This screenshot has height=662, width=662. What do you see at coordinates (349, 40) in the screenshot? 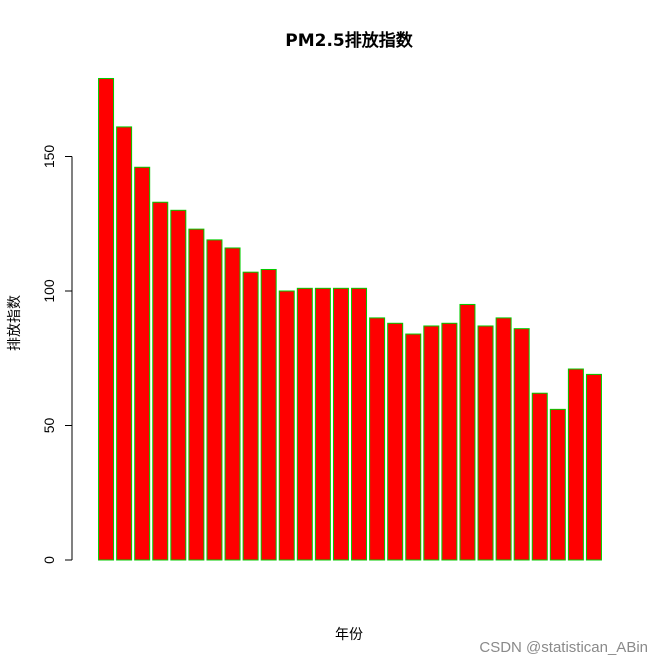
I see `chart-title: PM2.5排放指数` at bounding box center [349, 40].